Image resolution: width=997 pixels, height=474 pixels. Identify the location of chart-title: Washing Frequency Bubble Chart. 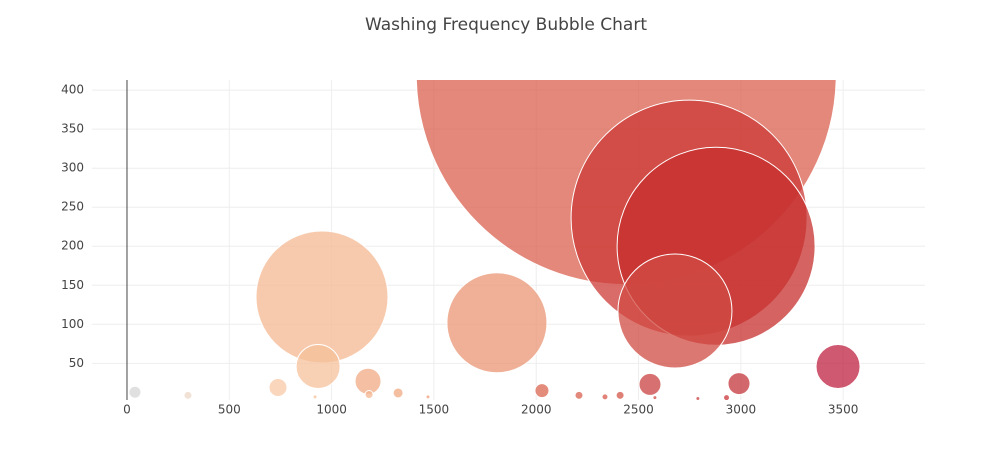
(506, 25).